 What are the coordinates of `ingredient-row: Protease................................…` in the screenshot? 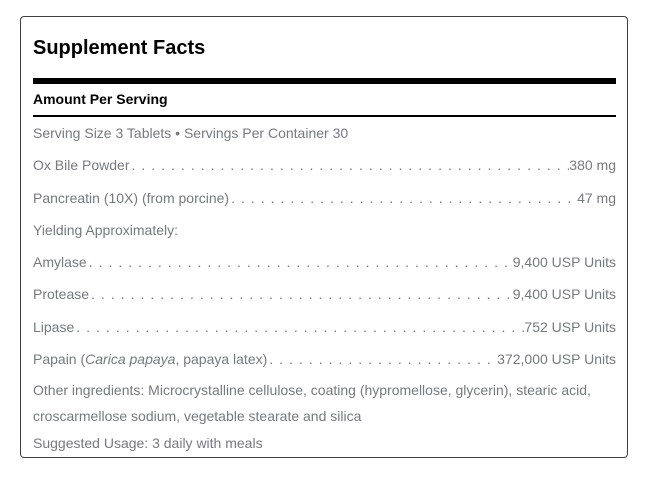 It's located at (324, 294).